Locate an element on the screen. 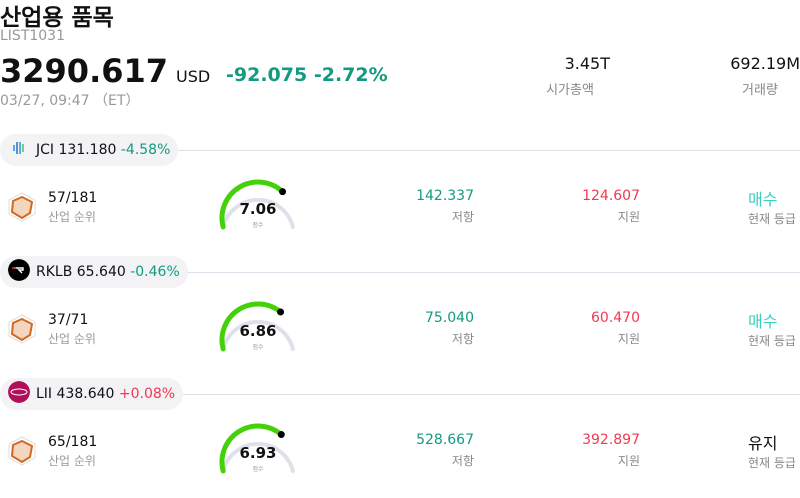  volume-label: 거래량 is located at coordinates (760, 90).